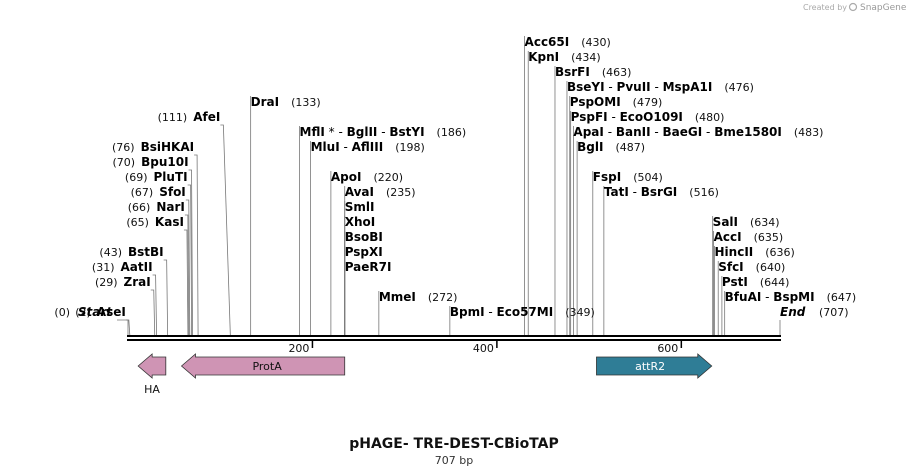 The width and height of the screenshot is (908, 475). What do you see at coordinates (596, 42) in the screenshot?
I see `site-position-acc65i: (430)` at bounding box center [596, 42].